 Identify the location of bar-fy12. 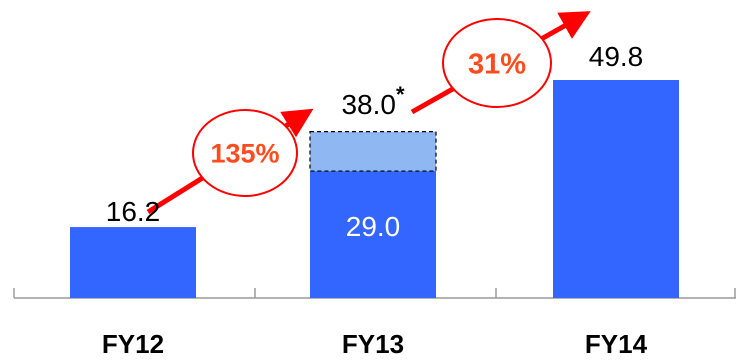
(133, 262).